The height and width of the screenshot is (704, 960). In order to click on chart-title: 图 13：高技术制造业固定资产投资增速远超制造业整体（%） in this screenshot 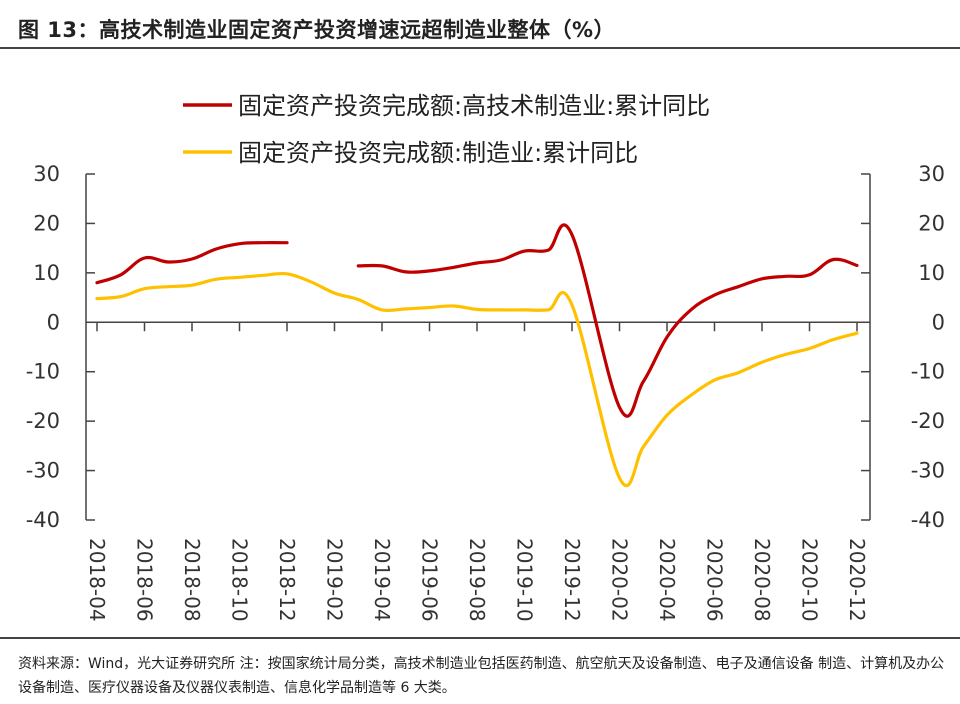, I will do `click(317, 30)`.